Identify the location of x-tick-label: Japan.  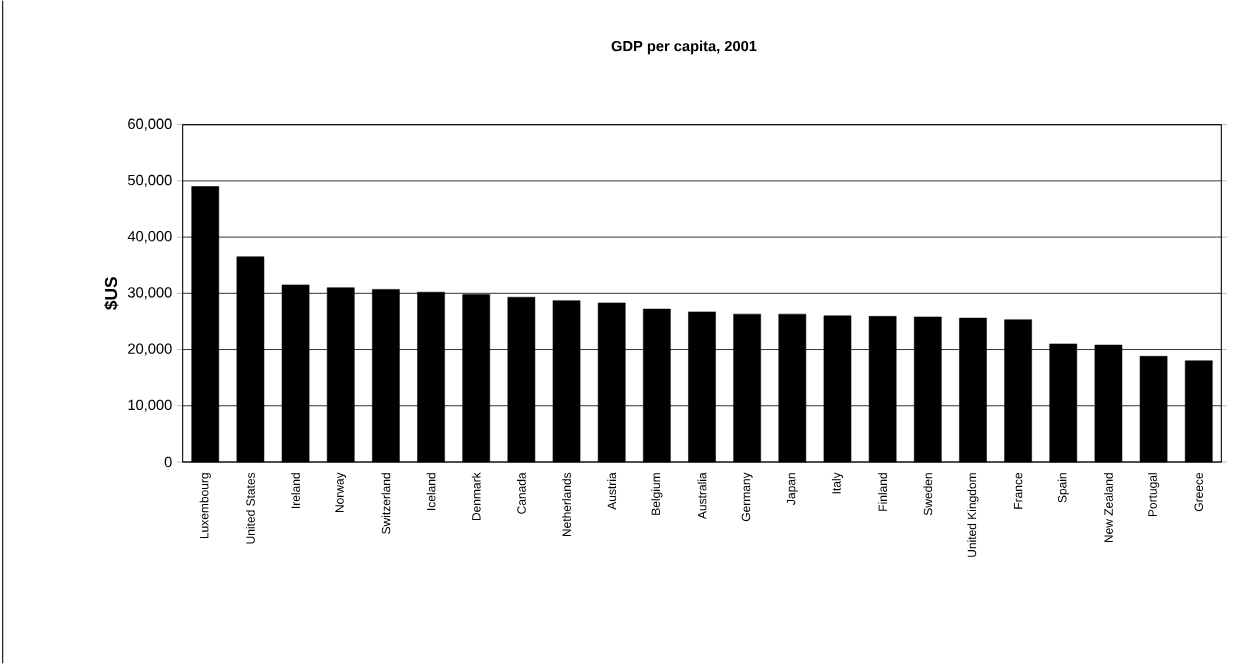
(792, 489).